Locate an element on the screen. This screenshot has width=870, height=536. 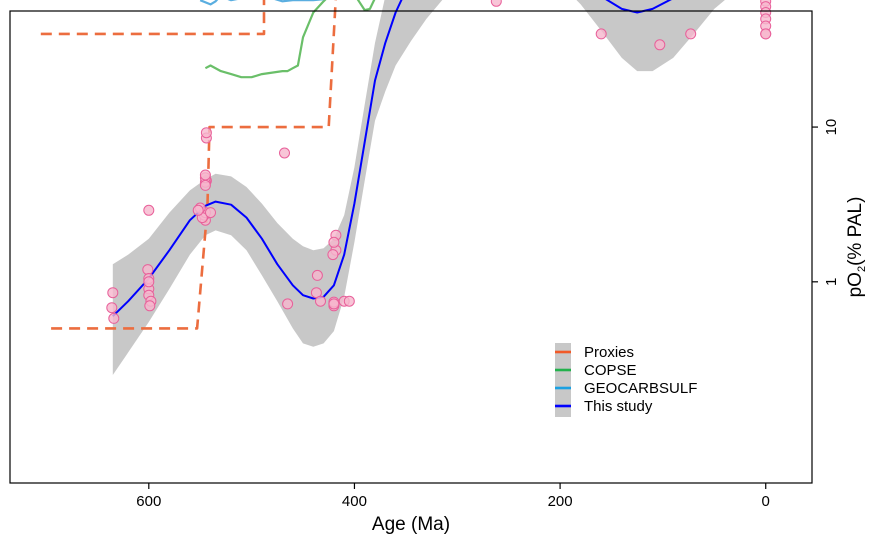
x-tick-label: 0 is located at coordinates (766, 501).